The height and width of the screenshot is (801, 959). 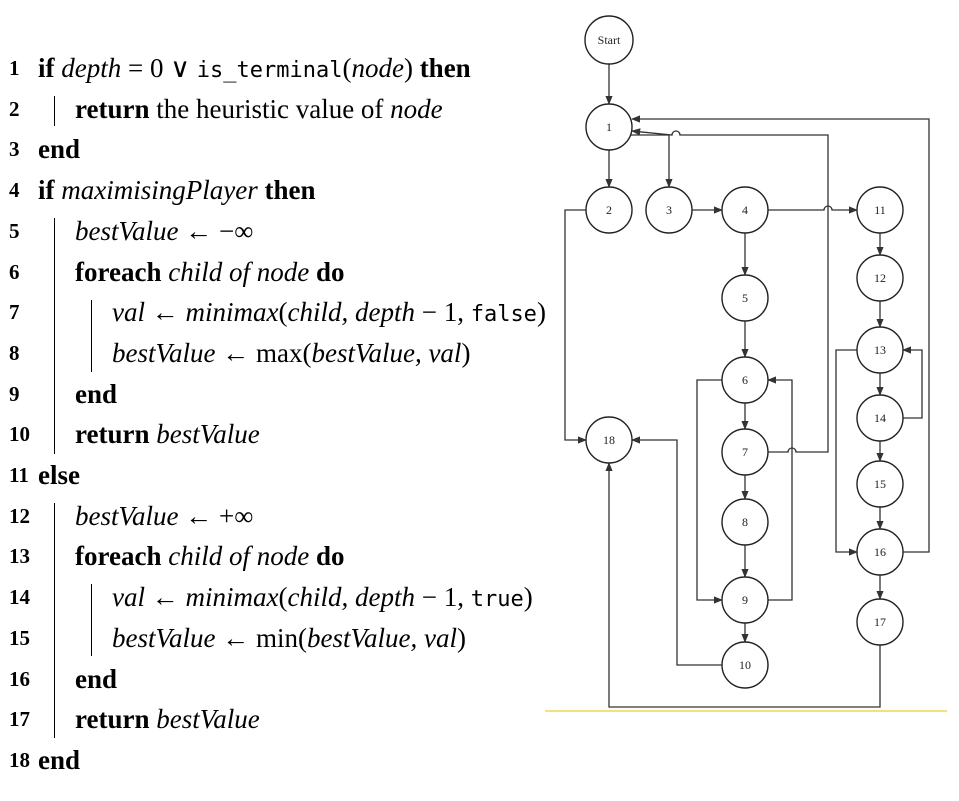 I want to click on flow-node-n13: 13, so click(x=880, y=350).